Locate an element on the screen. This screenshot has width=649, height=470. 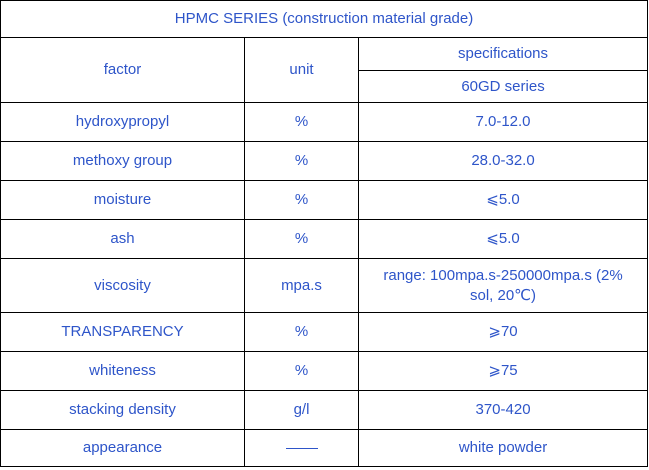
factor-cell: viscosity is located at coordinates (122, 285).